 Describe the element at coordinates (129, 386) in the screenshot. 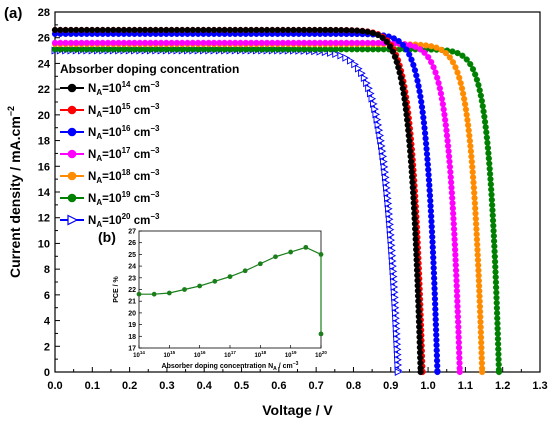

I see `x-tick-label: 0.2` at that location.